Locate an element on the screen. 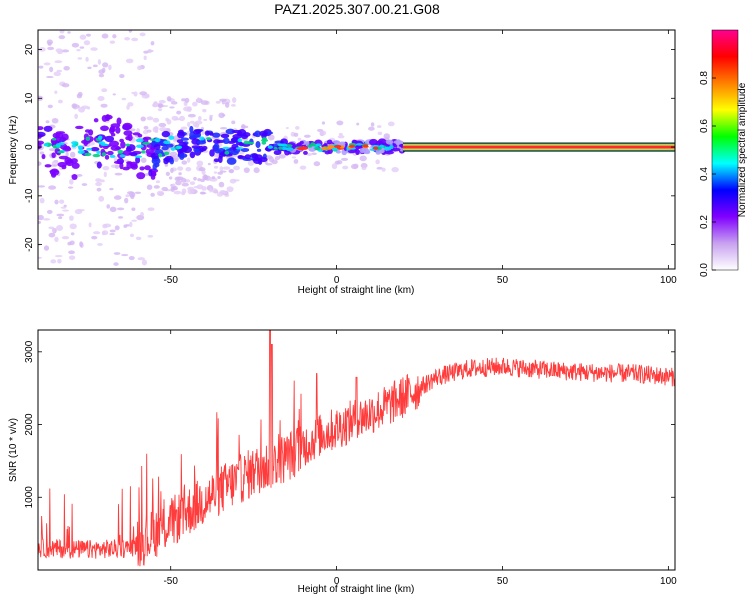 Image resolution: width=750 pixels, height=600 pixels. snr-y-tick-label: 2000 is located at coordinates (29, 424).